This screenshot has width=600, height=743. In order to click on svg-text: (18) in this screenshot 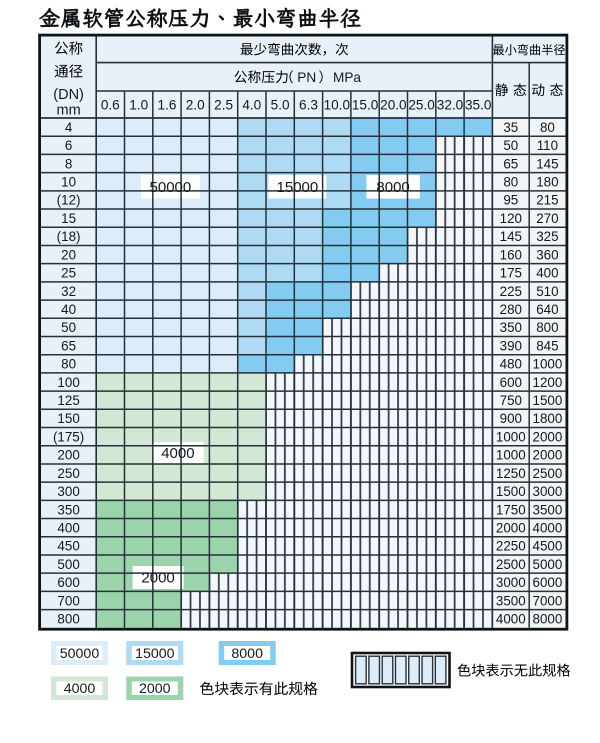, I will do `click(69, 236)`.